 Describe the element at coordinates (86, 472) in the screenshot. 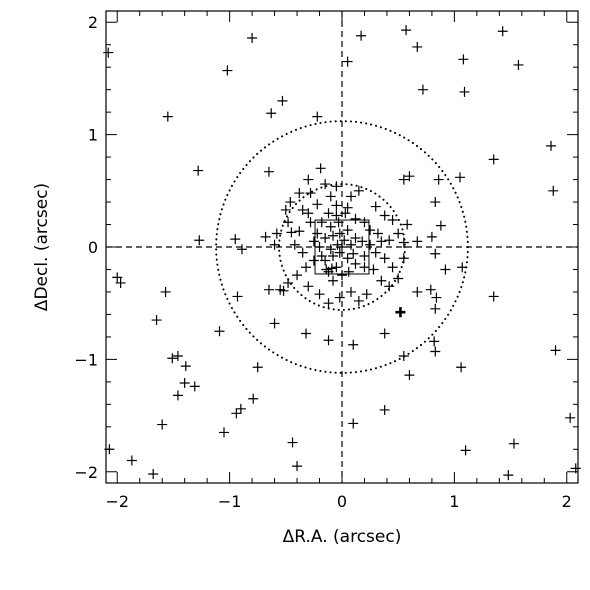

I see `y-tick-label-0: −2` at that location.